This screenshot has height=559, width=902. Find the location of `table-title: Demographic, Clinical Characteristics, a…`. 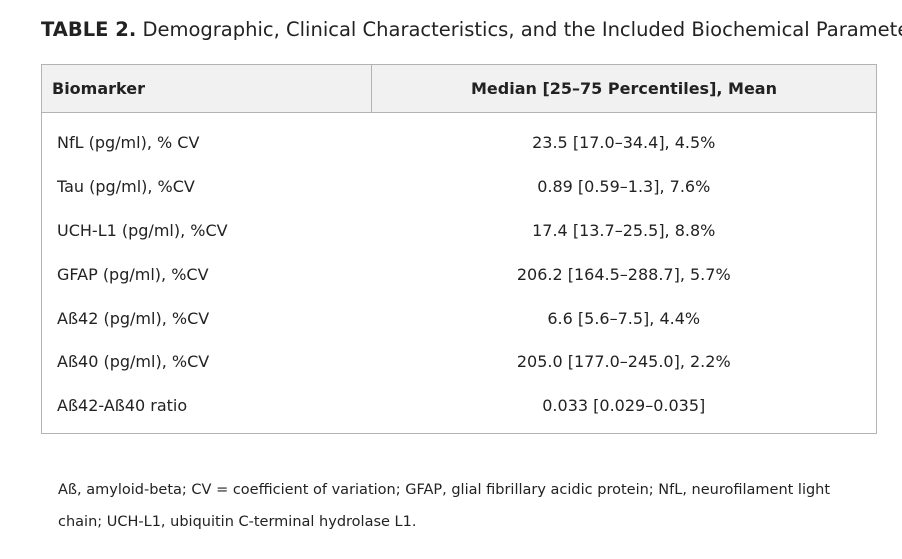

table-title: Demographic, Clinical Characteristics, a… is located at coordinates (522, 29).